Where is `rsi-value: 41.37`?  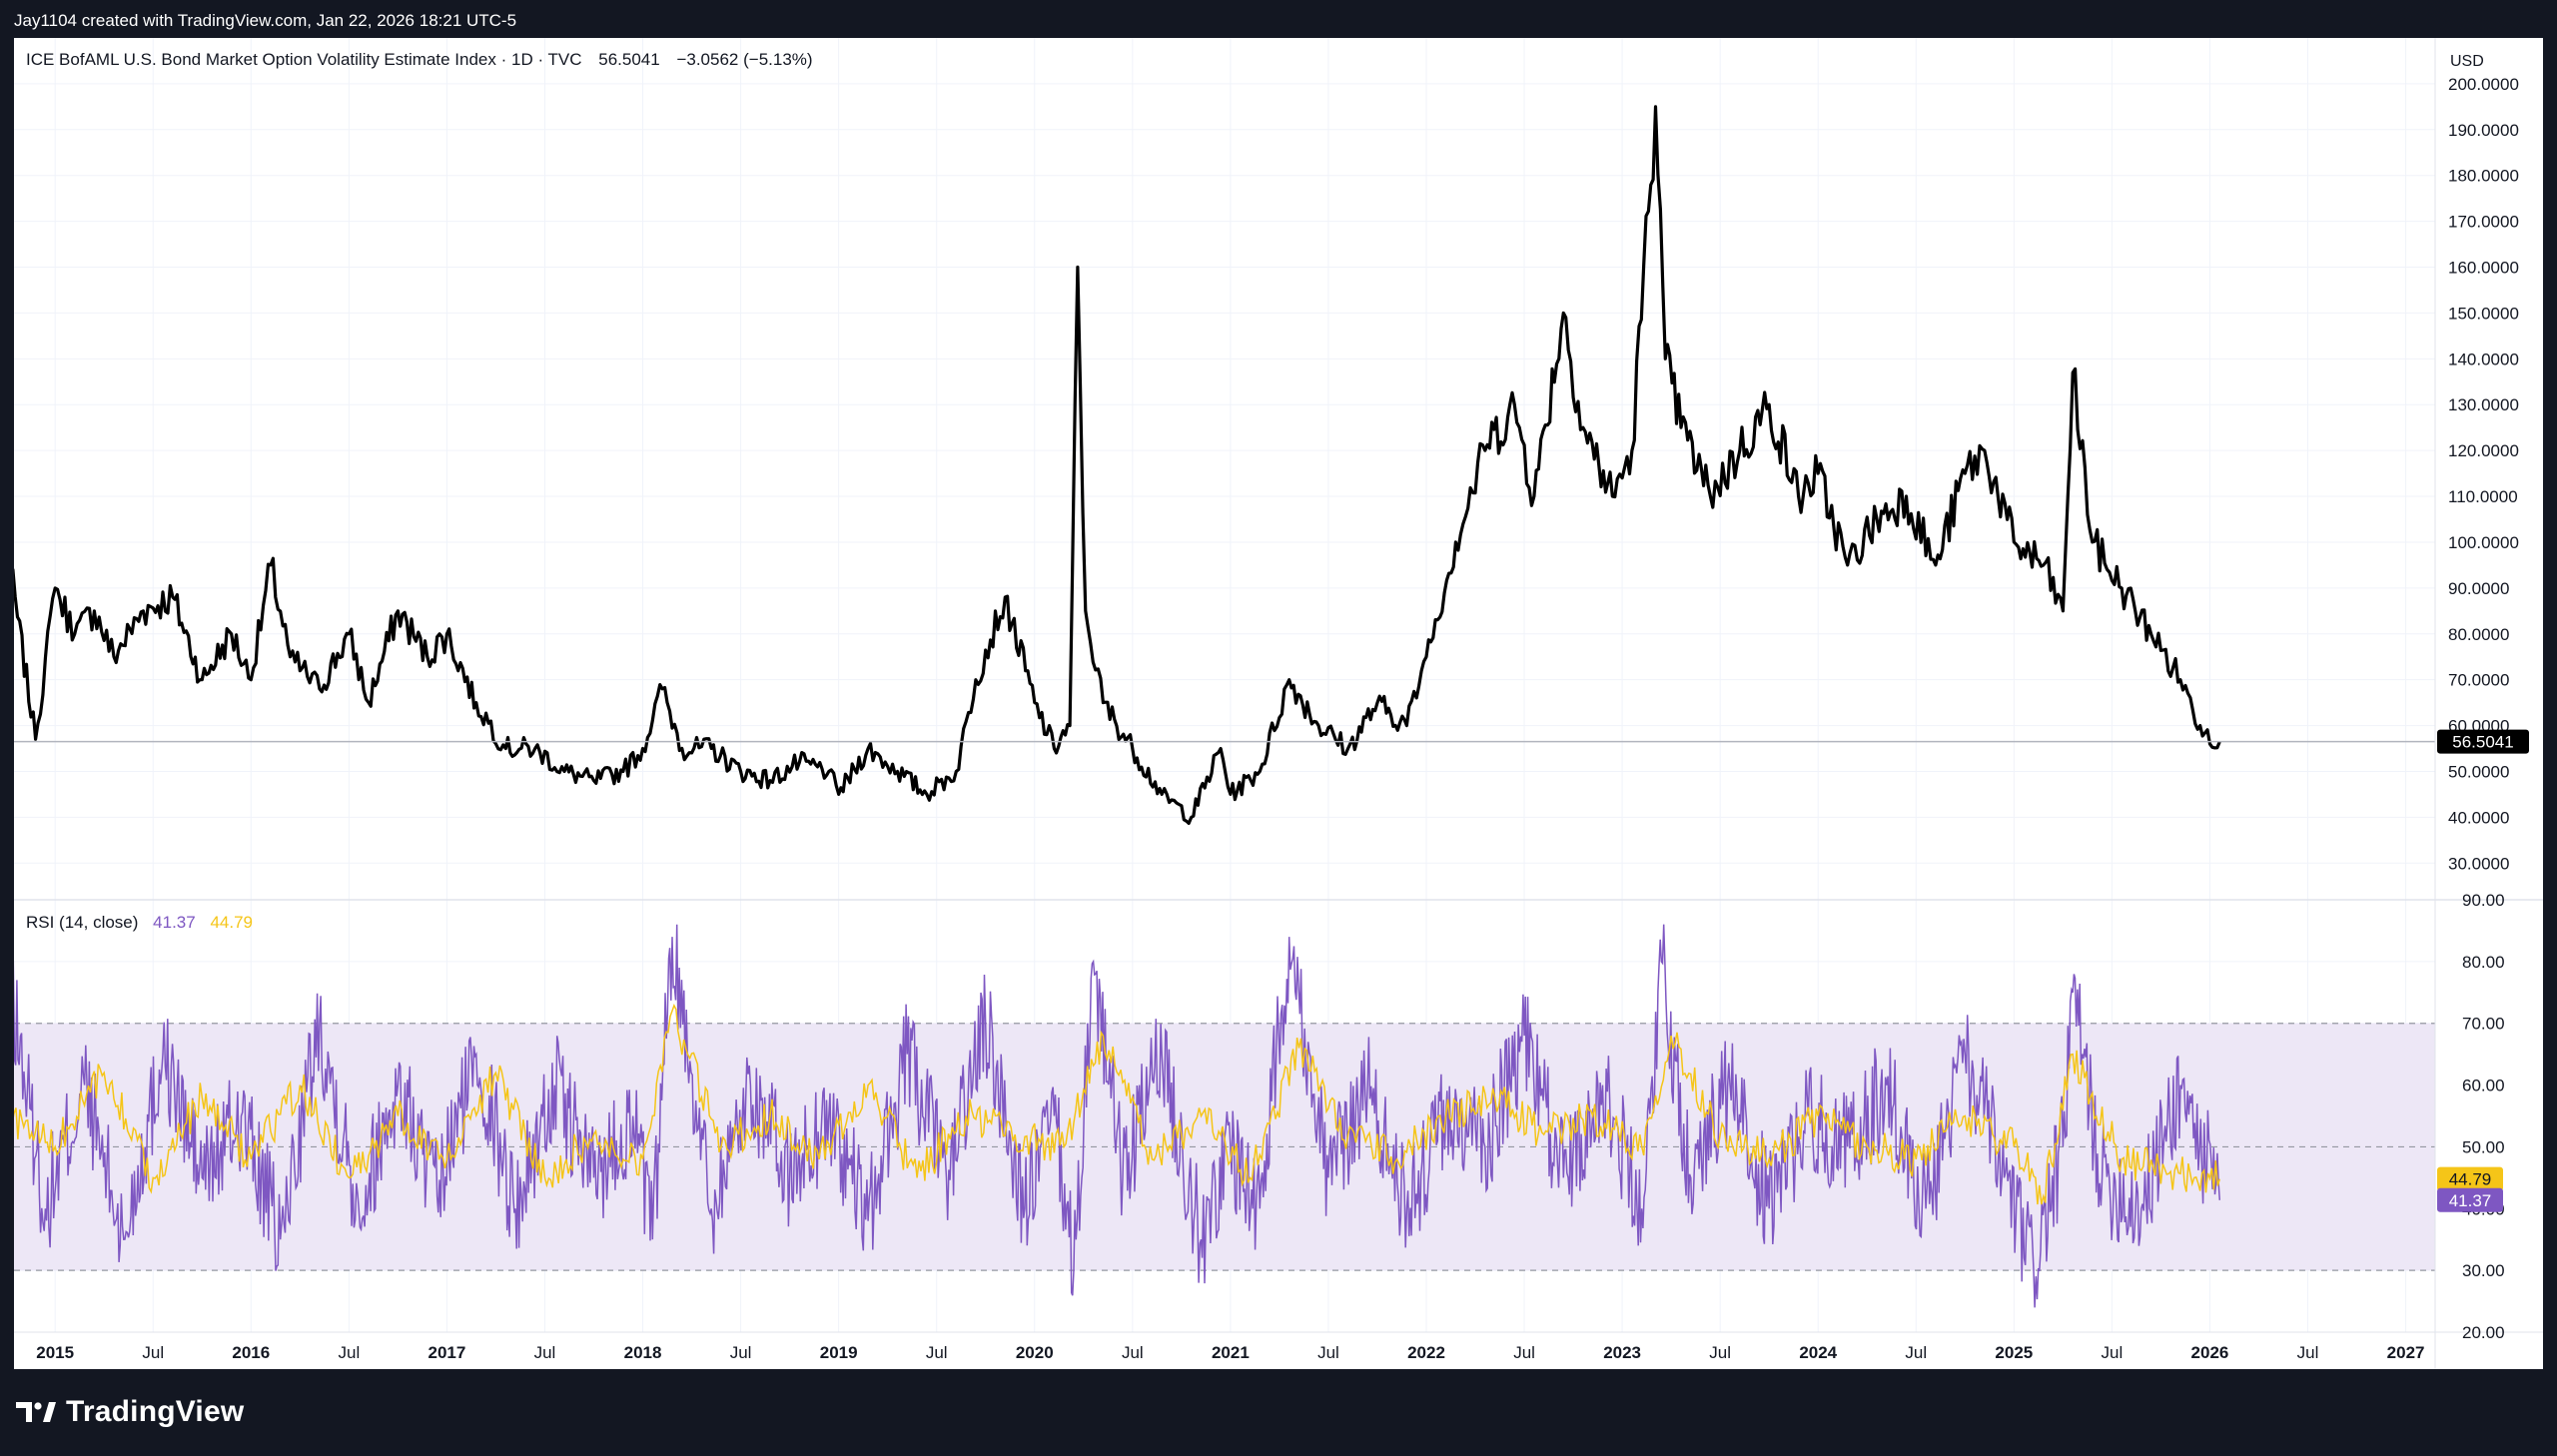 rsi-value: 41.37 is located at coordinates (174, 922).